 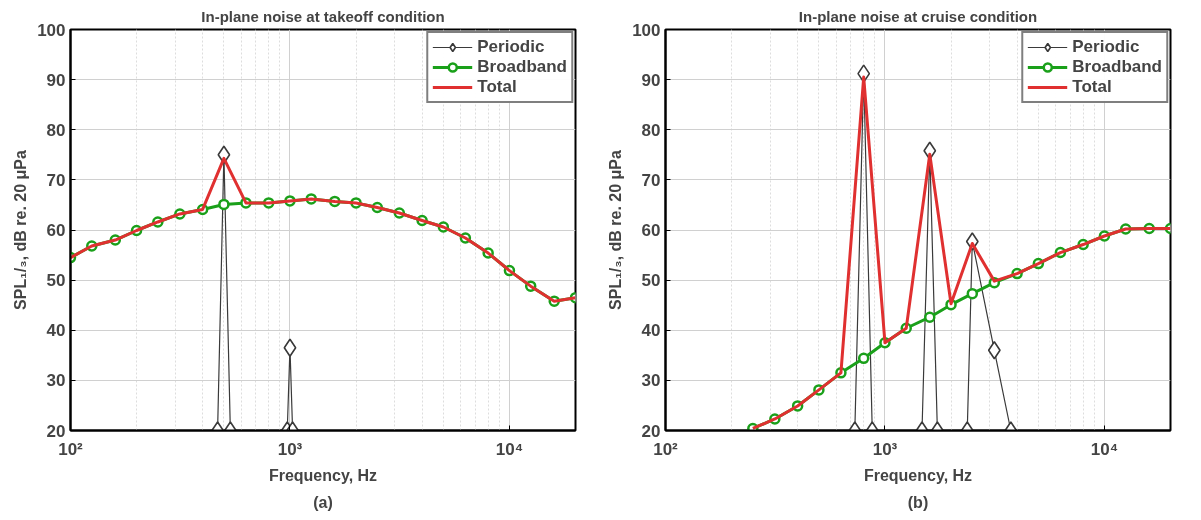 What do you see at coordinates (323, 16) in the screenshot?
I see `chart-title: In-plane noise at takeoff condition` at bounding box center [323, 16].